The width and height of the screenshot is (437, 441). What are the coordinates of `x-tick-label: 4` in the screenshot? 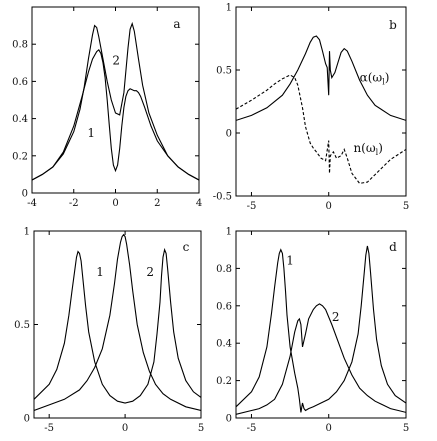 It's located at (199, 203).